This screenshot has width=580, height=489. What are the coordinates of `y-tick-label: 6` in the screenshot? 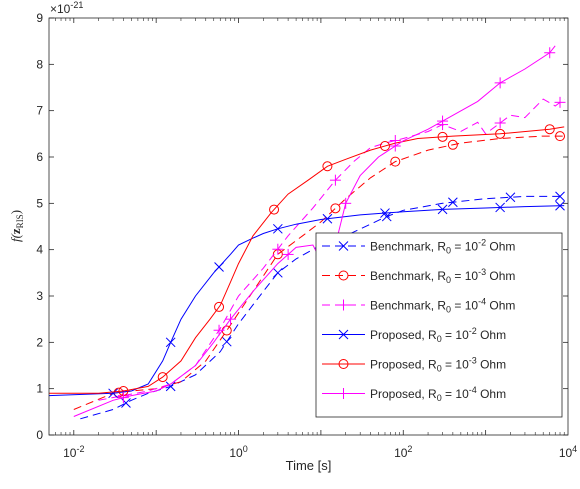 It's located at (39, 157).